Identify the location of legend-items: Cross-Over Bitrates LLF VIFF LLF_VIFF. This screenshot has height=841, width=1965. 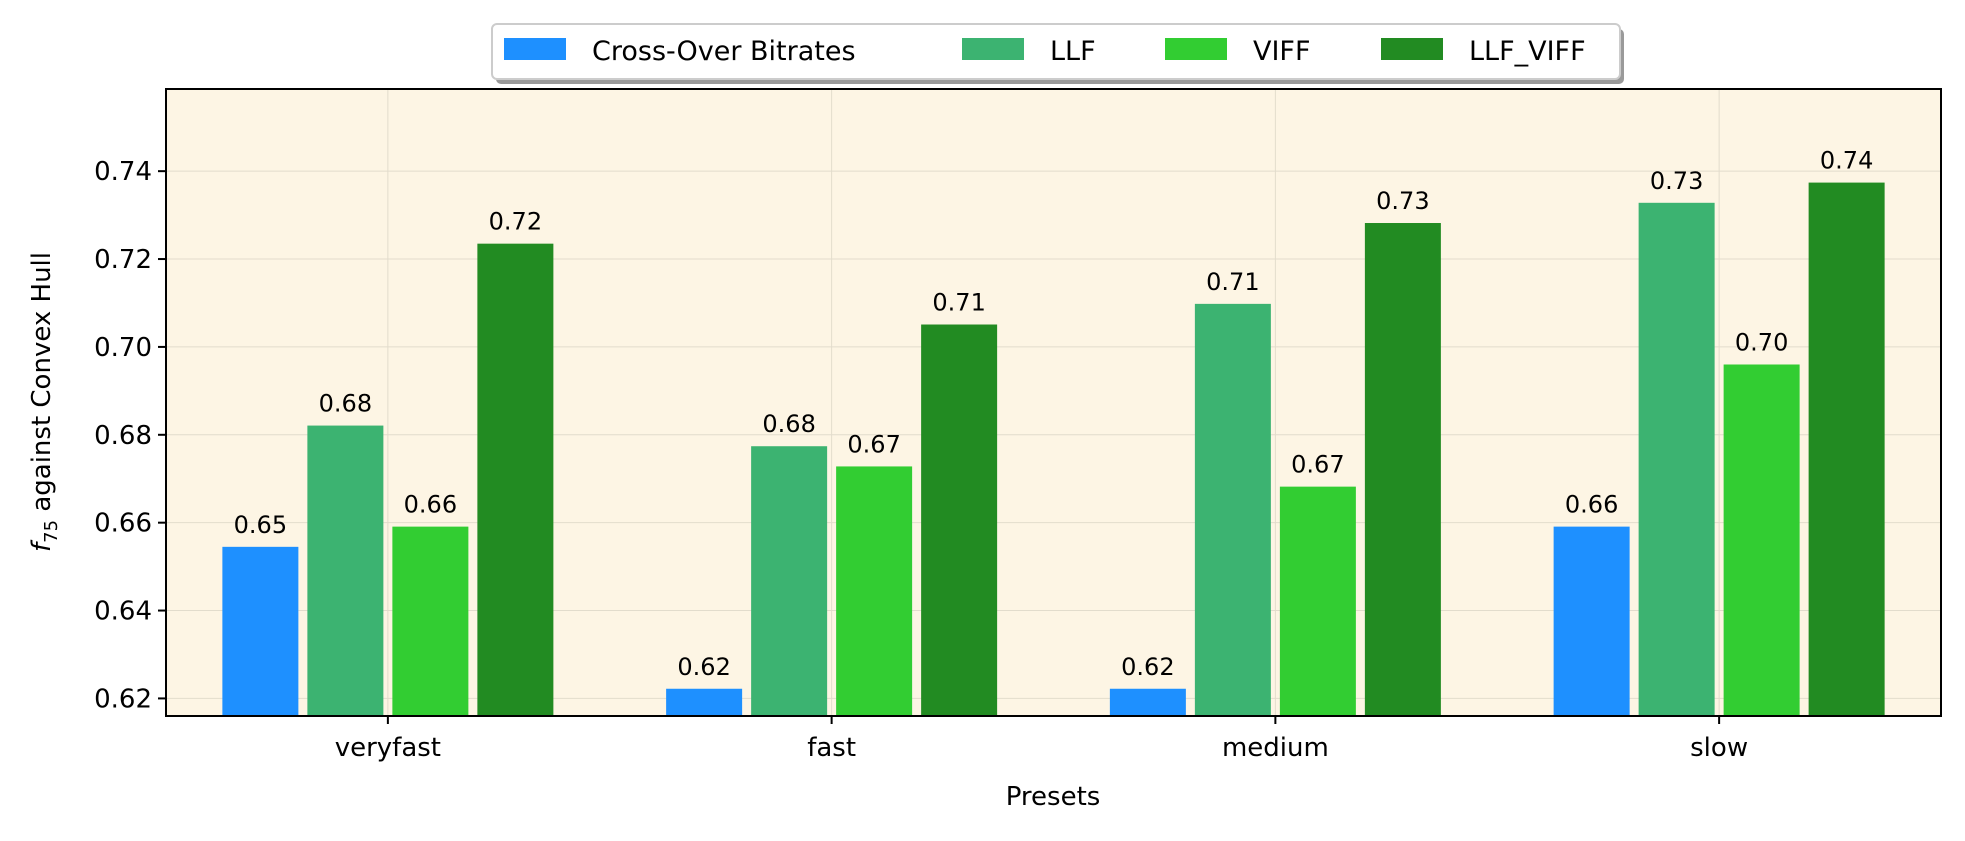
(1045, 51).